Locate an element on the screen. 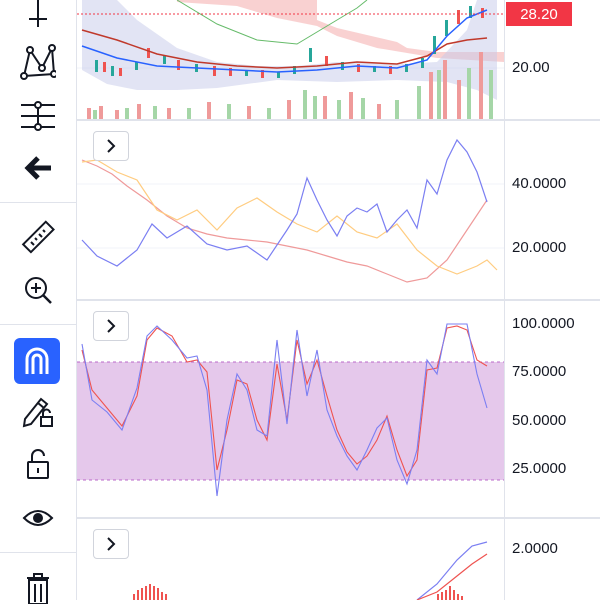 The height and width of the screenshot is (610, 600). collapse-pane-3-button is located at coordinates (111, 544).